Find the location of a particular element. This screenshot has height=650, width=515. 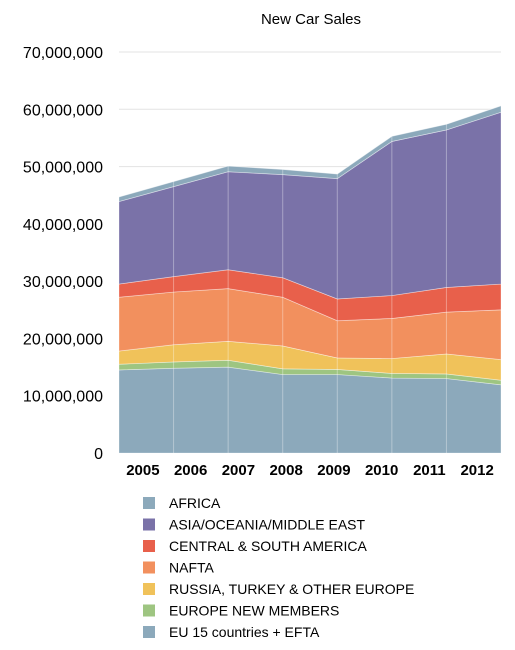

y-tick-label: 50,000,000 is located at coordinates (63, 168).